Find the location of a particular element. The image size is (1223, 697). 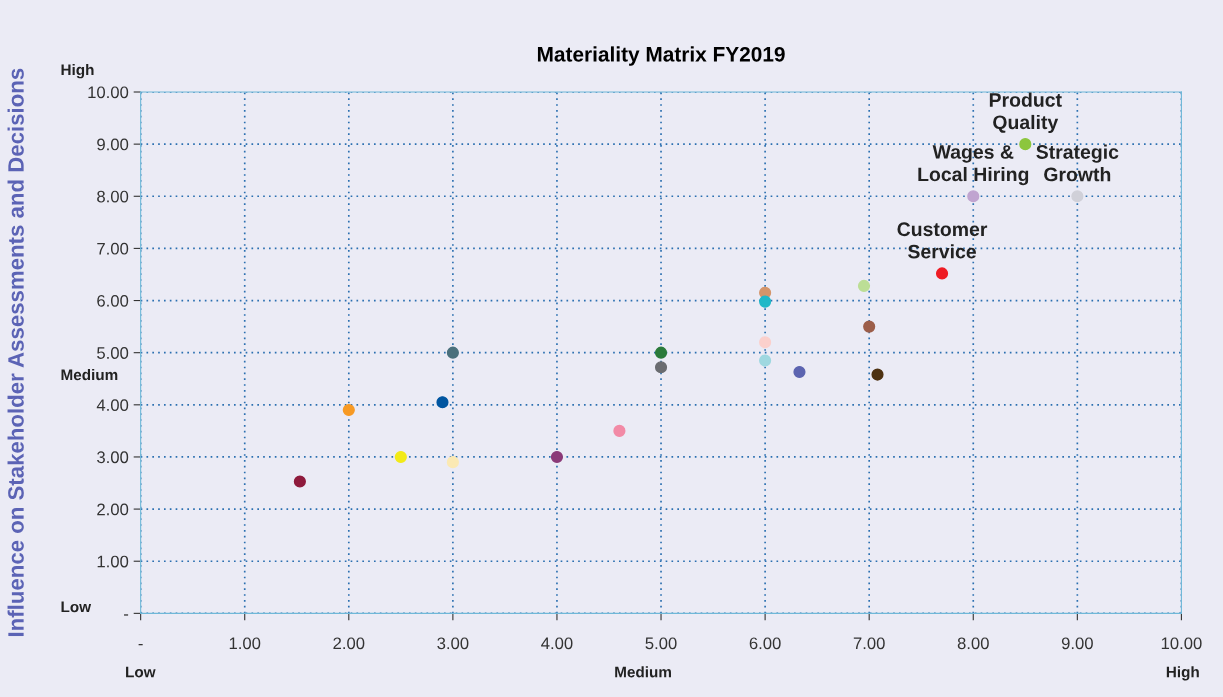

annotation: Customer Service is located at coordinates (942, 240).